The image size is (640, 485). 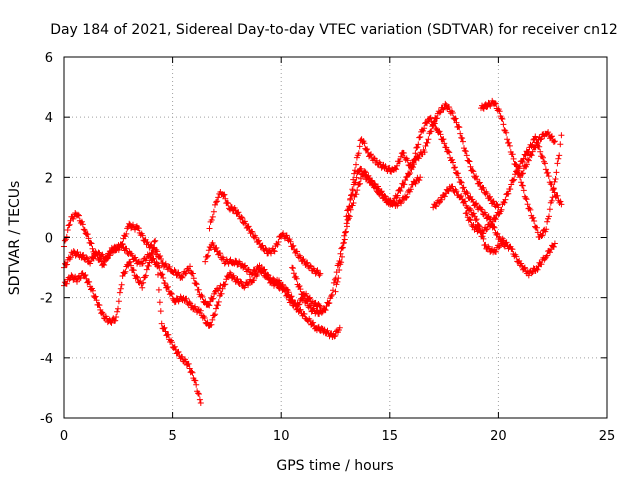 I want to click on y-tick-label: 4, so click(x=49, y=118).